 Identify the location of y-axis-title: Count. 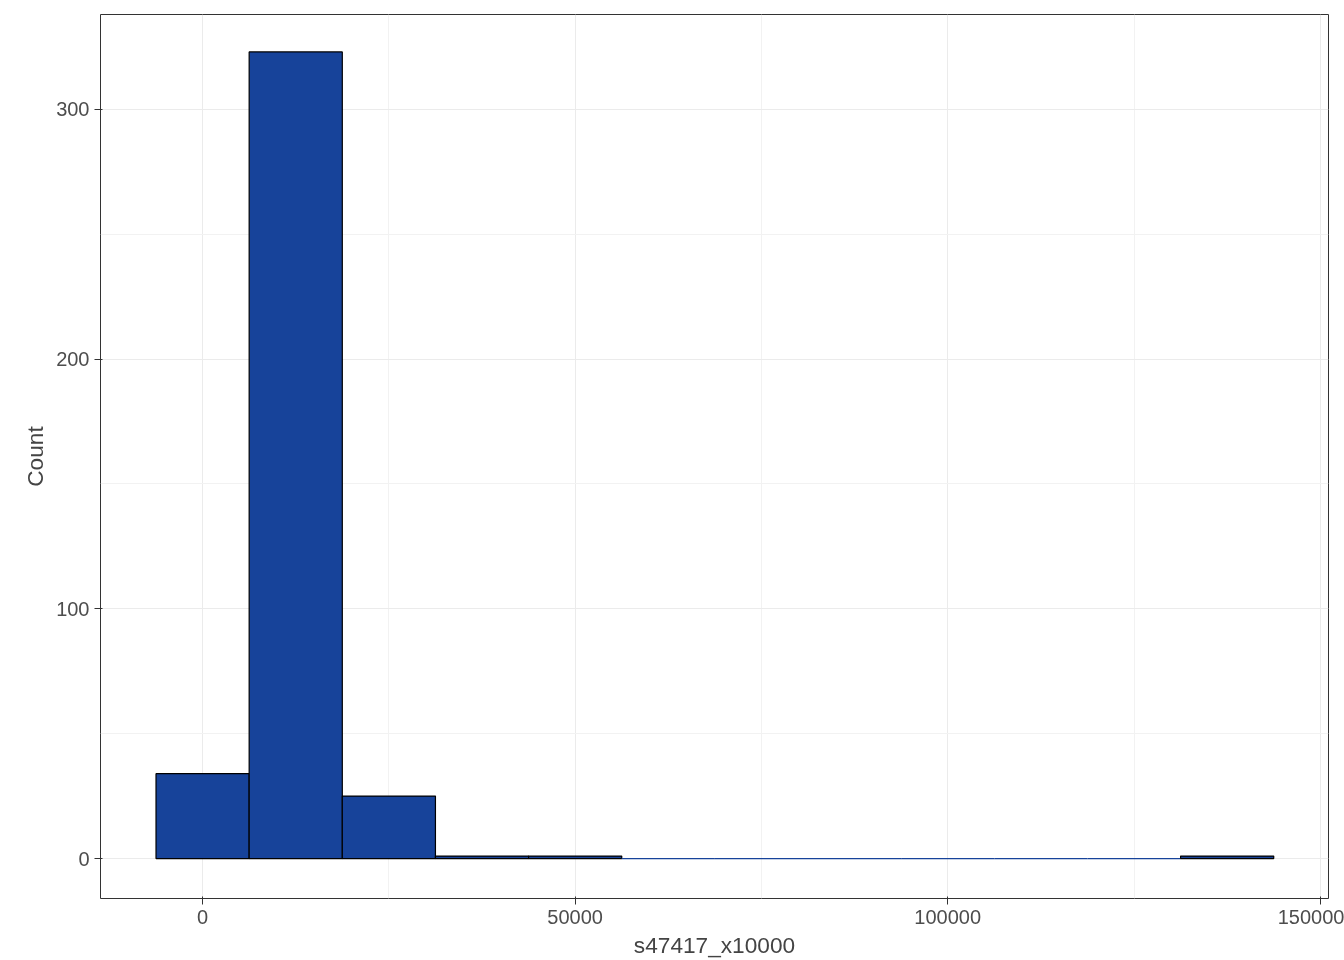
(35, 456).